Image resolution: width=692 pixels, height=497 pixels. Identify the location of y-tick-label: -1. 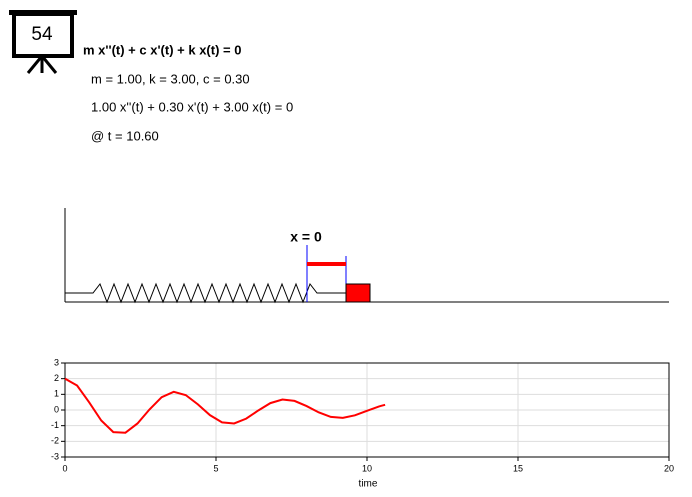
(55, 425).